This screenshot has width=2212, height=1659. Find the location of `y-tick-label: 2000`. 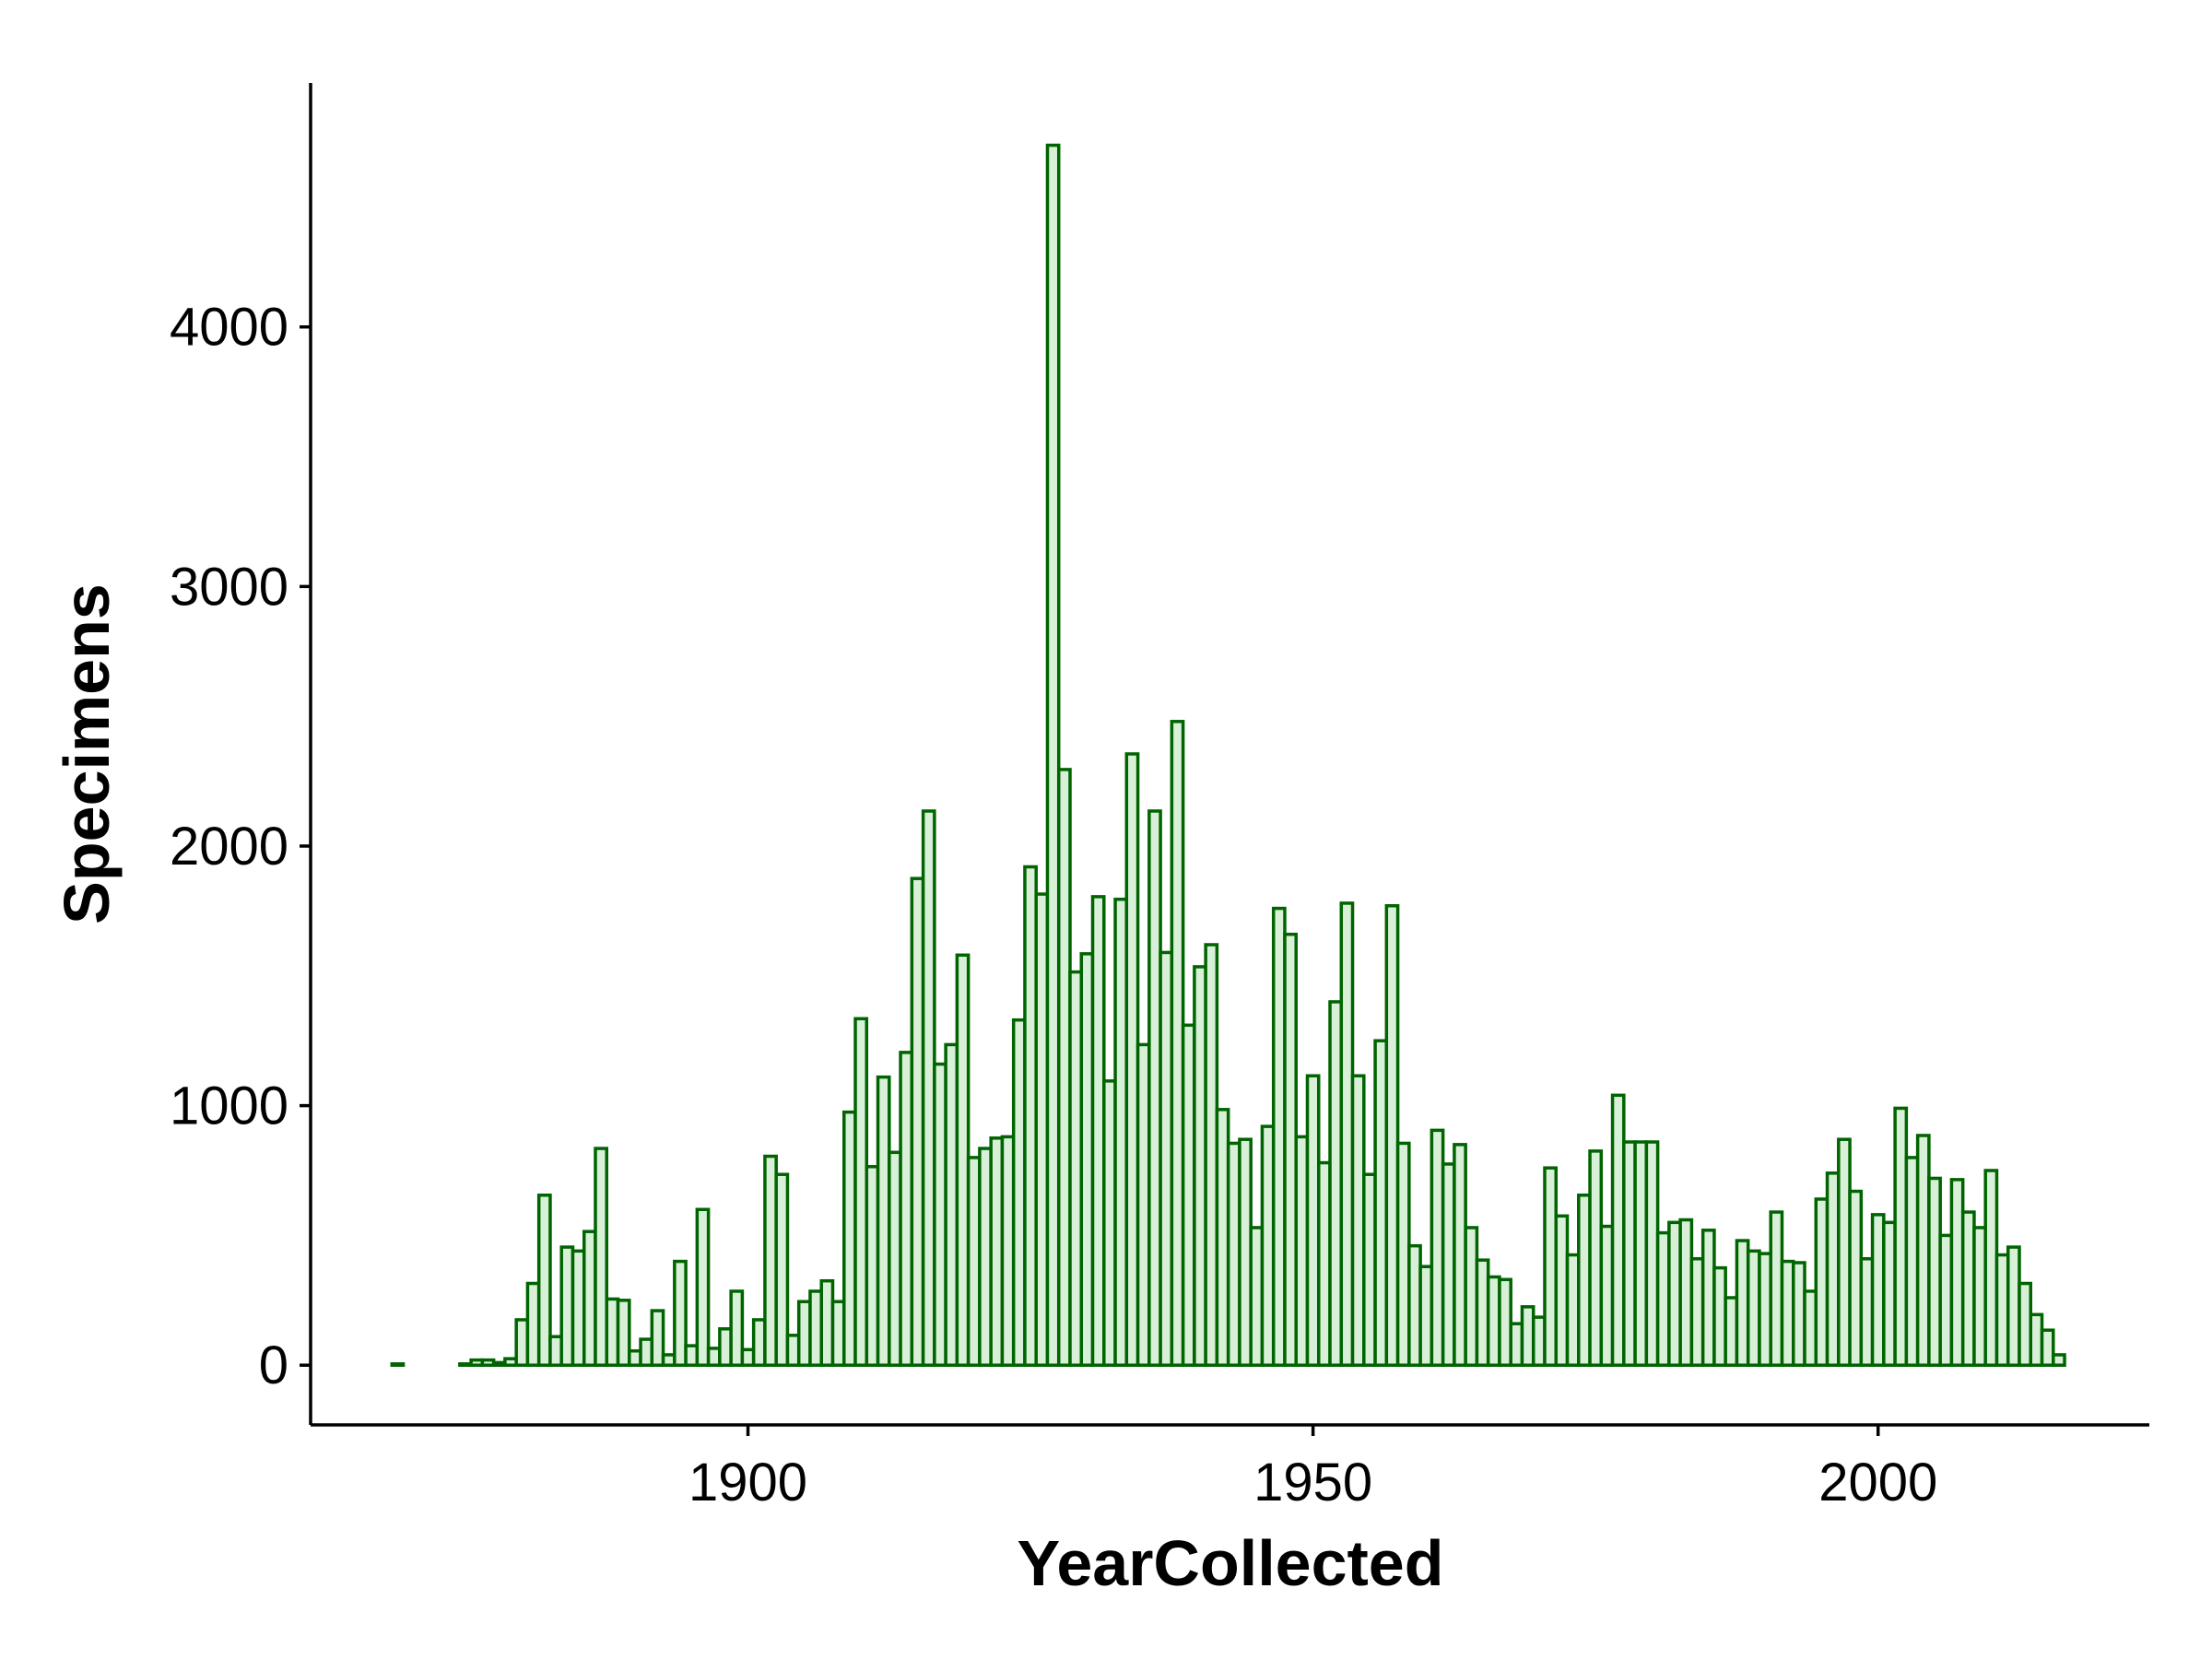

y-tick-label: 2000 is located at coordinates (229, 847).